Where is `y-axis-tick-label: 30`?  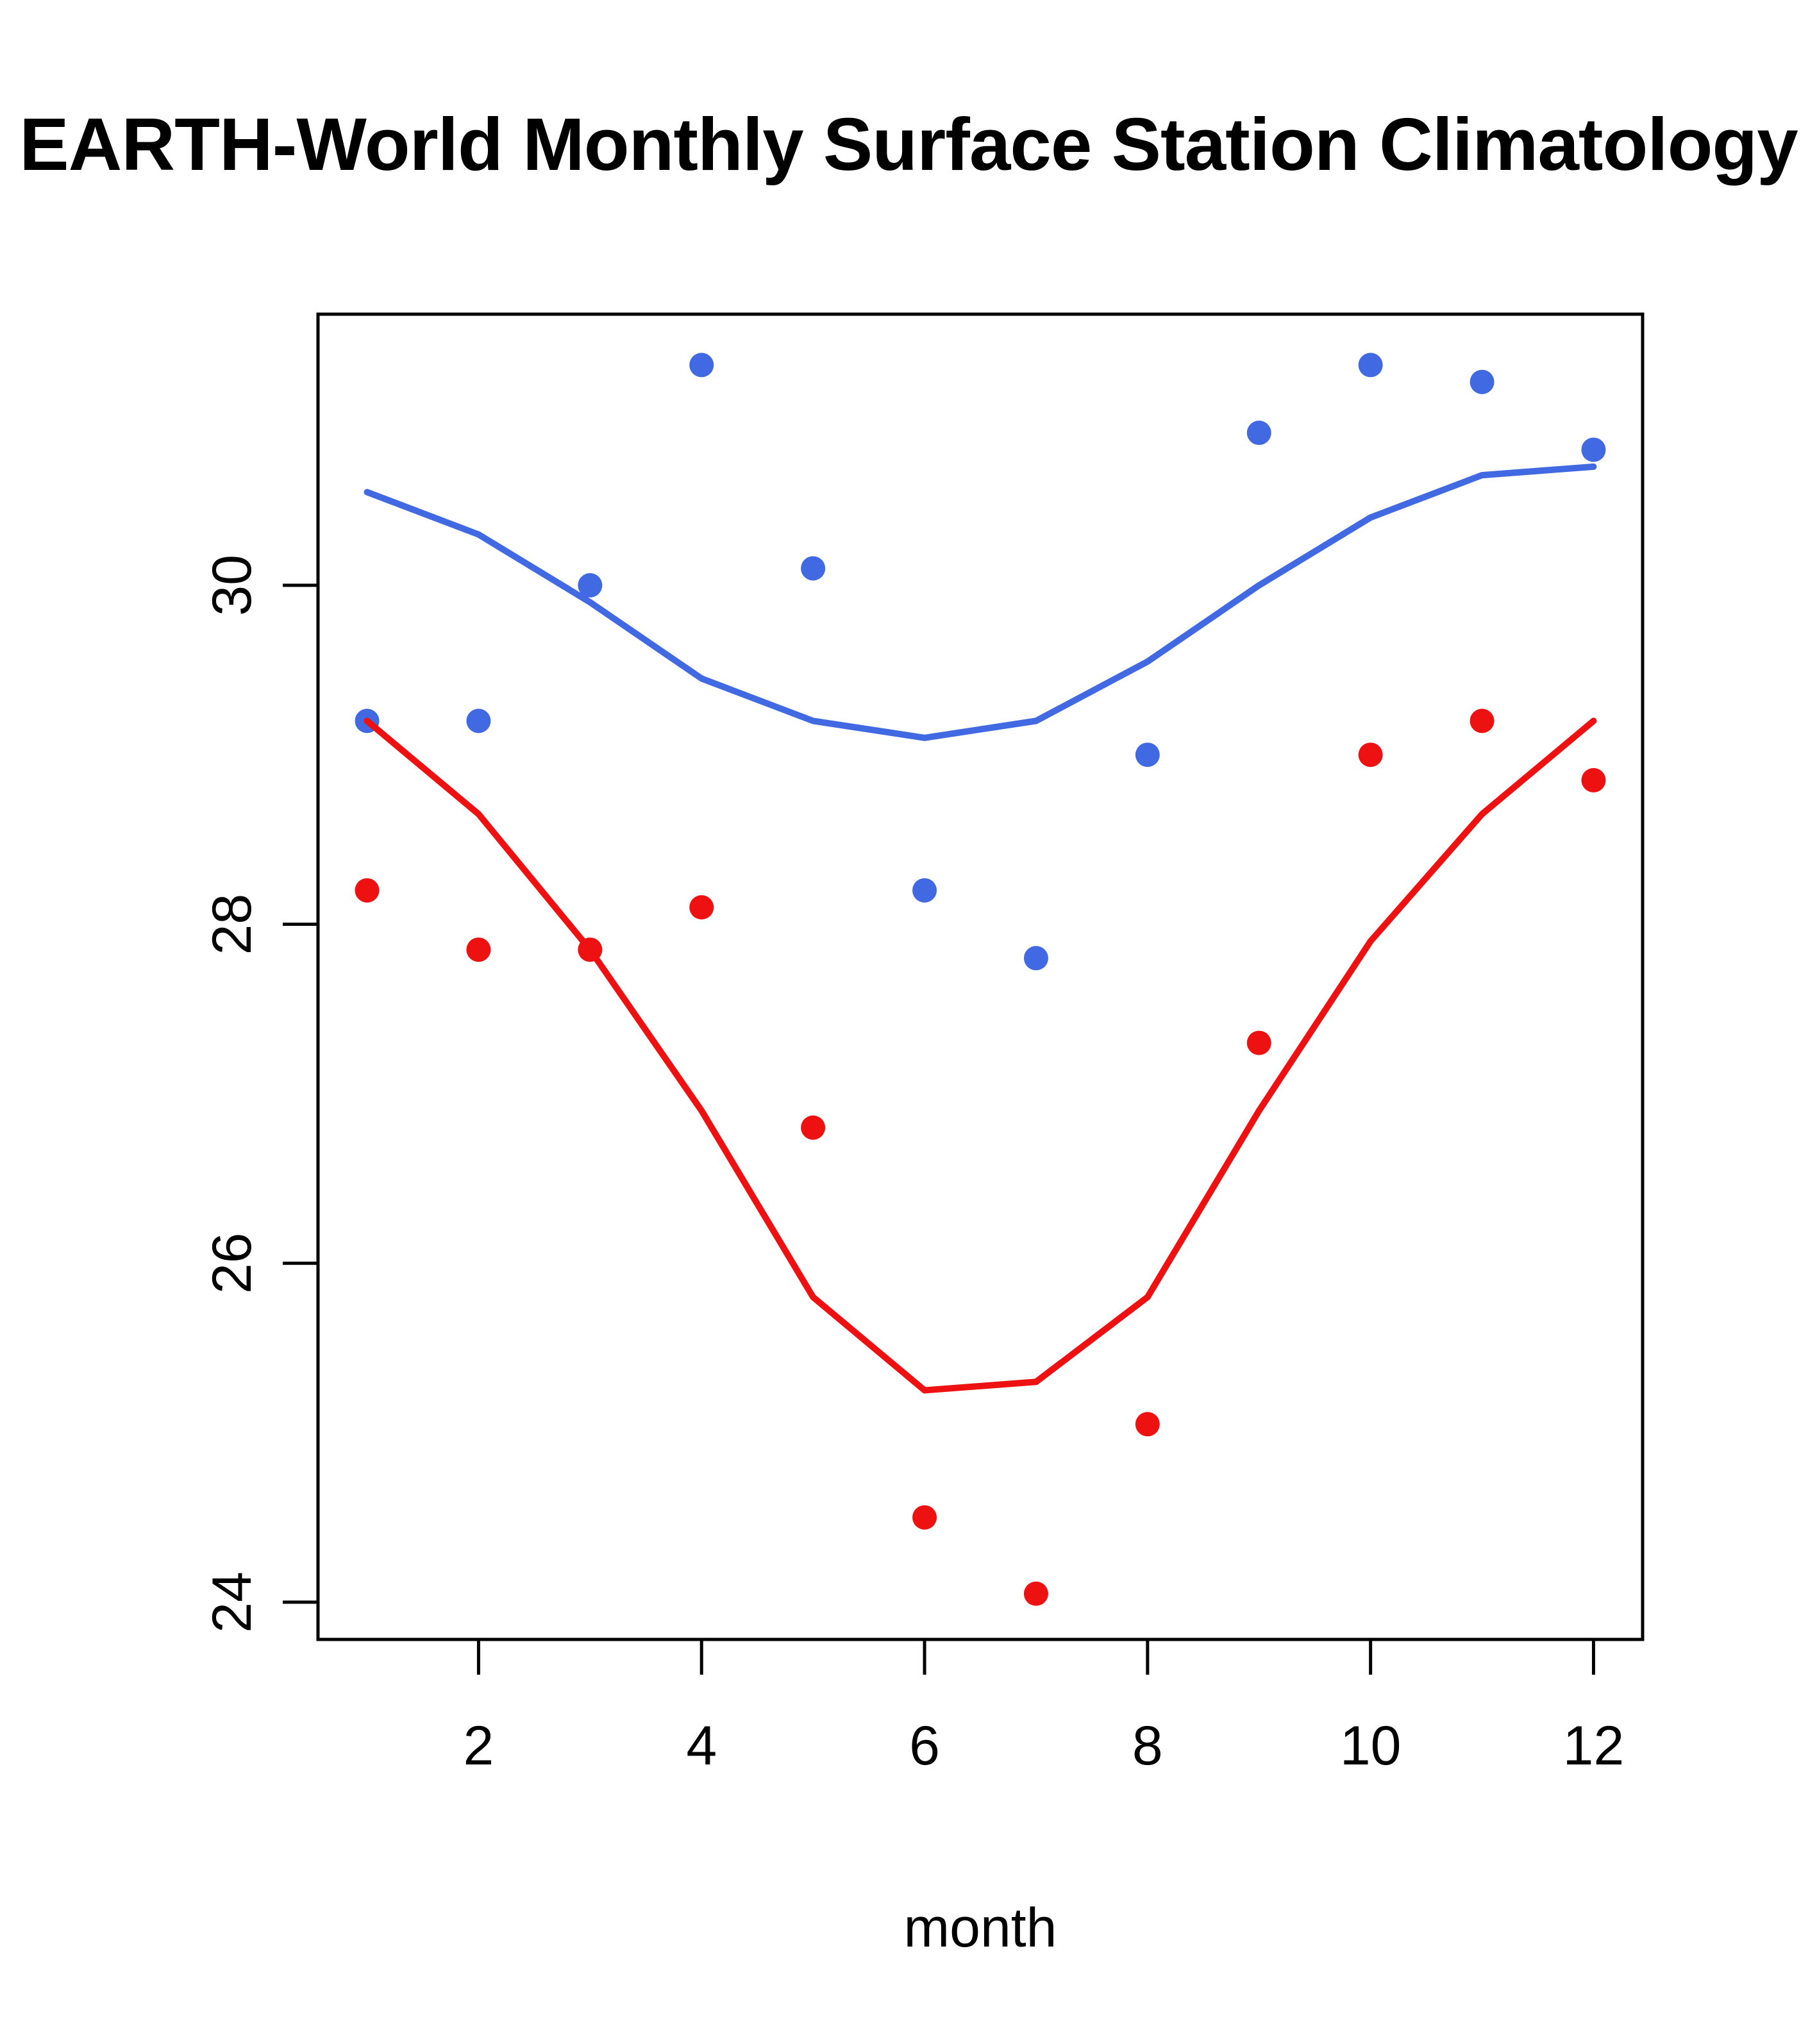 y-axis-tick-label: 30 is located at coordinates (232, 586).